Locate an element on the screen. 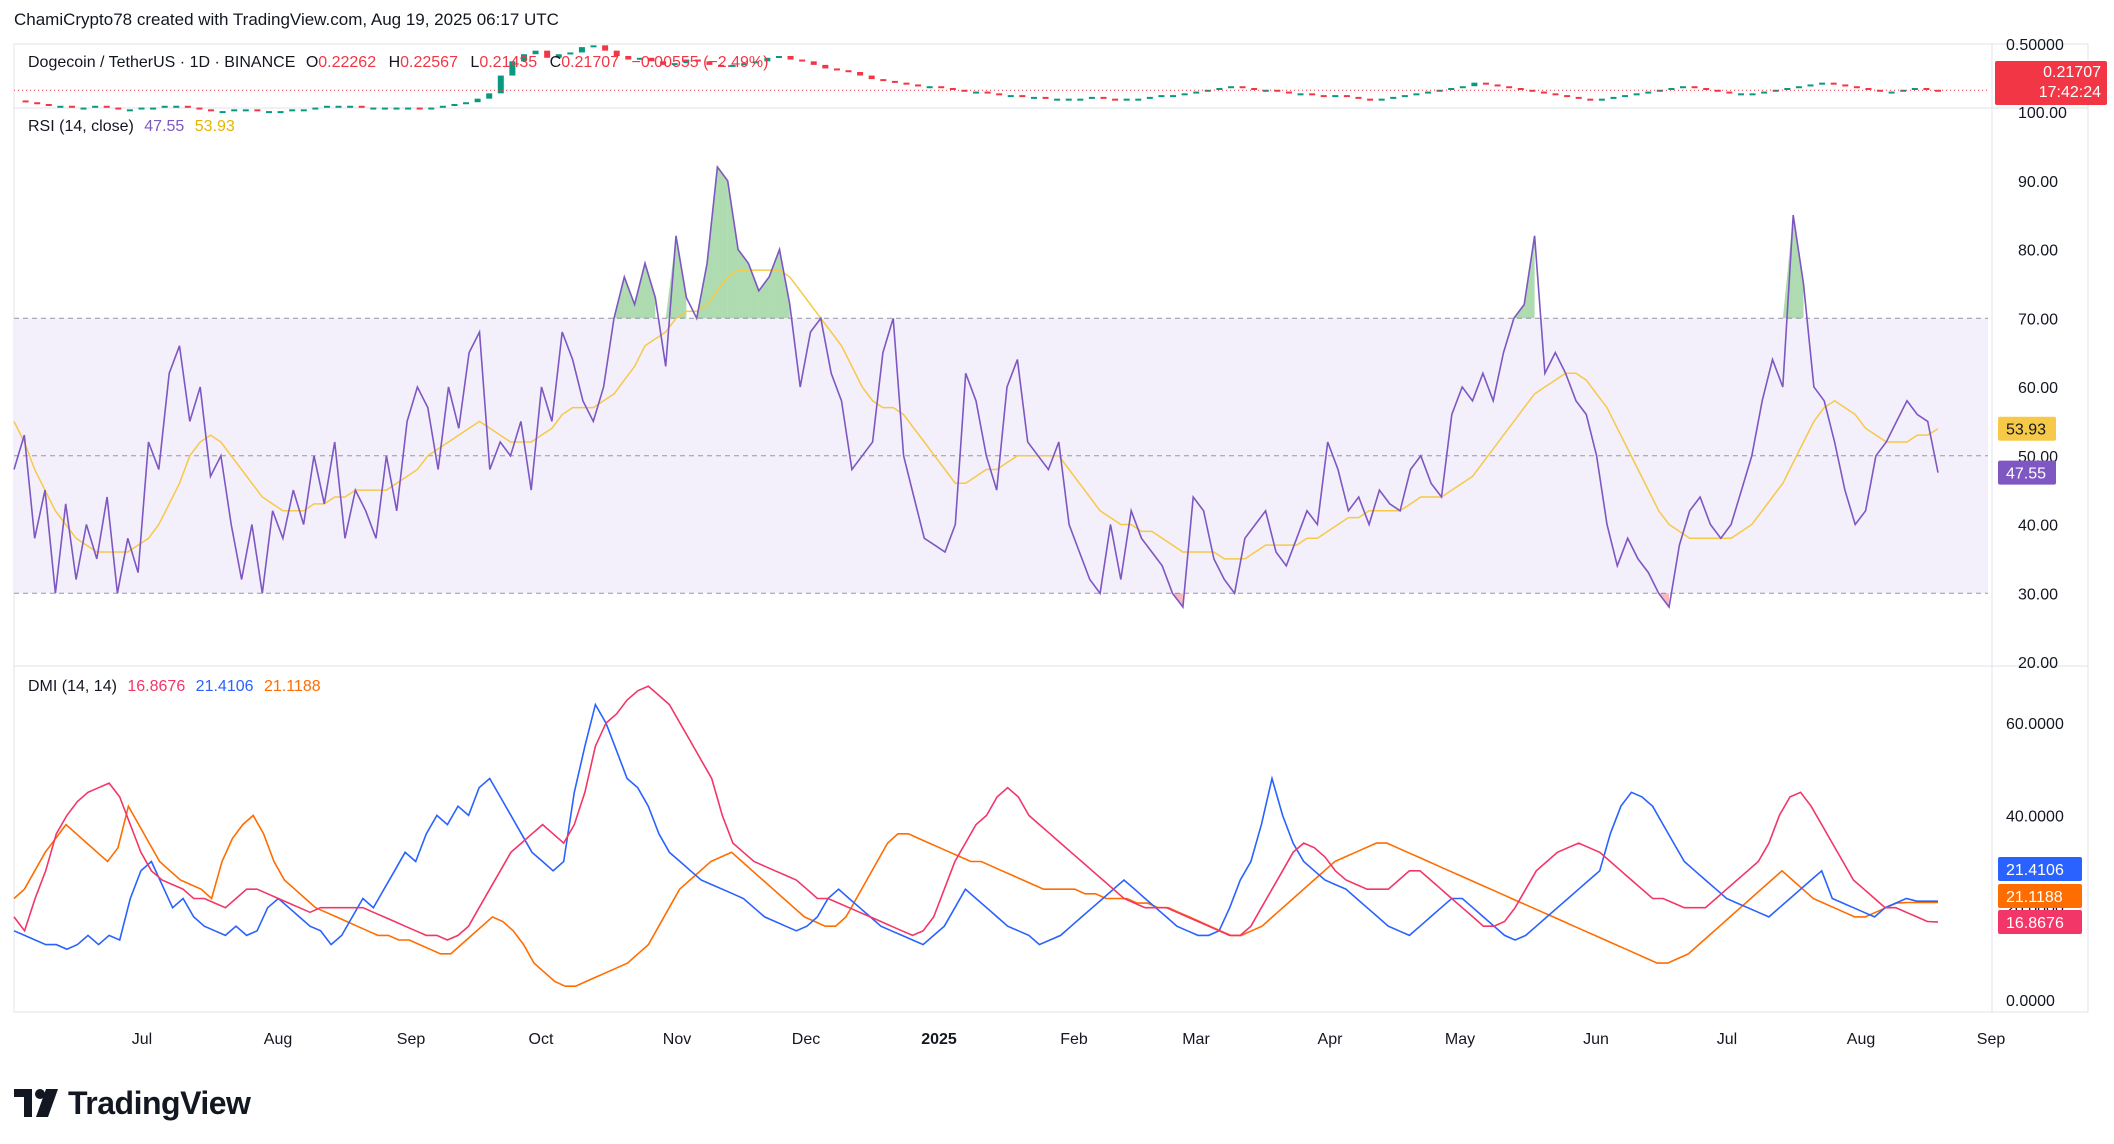 The height and width of the screenshot is (1144, 2114). rsi-axis-tick: 30.00 is located at coordinates (2038, 594).